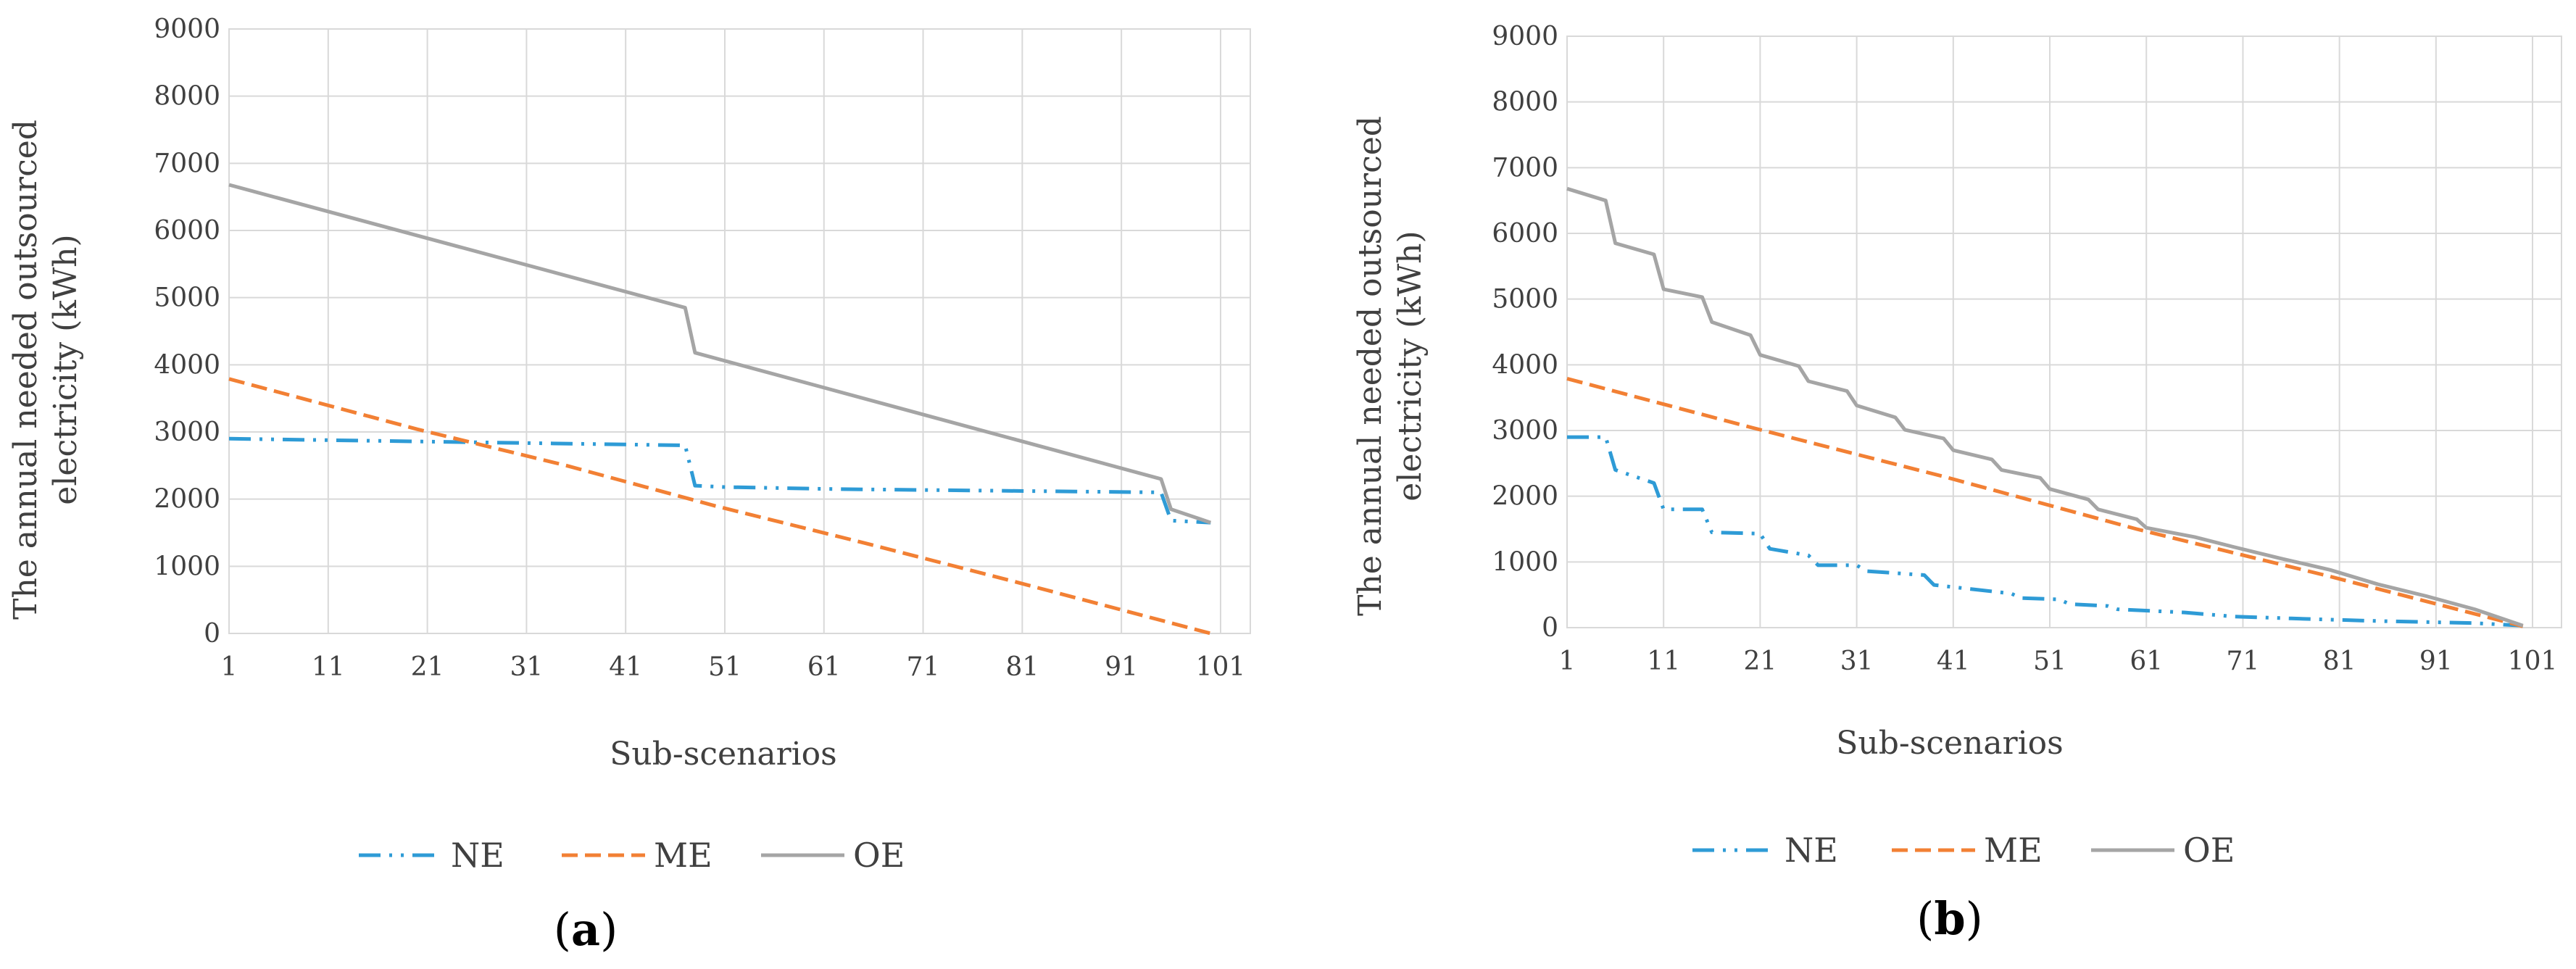 This screenshot has height=969, width=2576. Describe the element at coordinates (2045, 532) in the screenshot. I see `panel-b-series-ne-line` at that location.